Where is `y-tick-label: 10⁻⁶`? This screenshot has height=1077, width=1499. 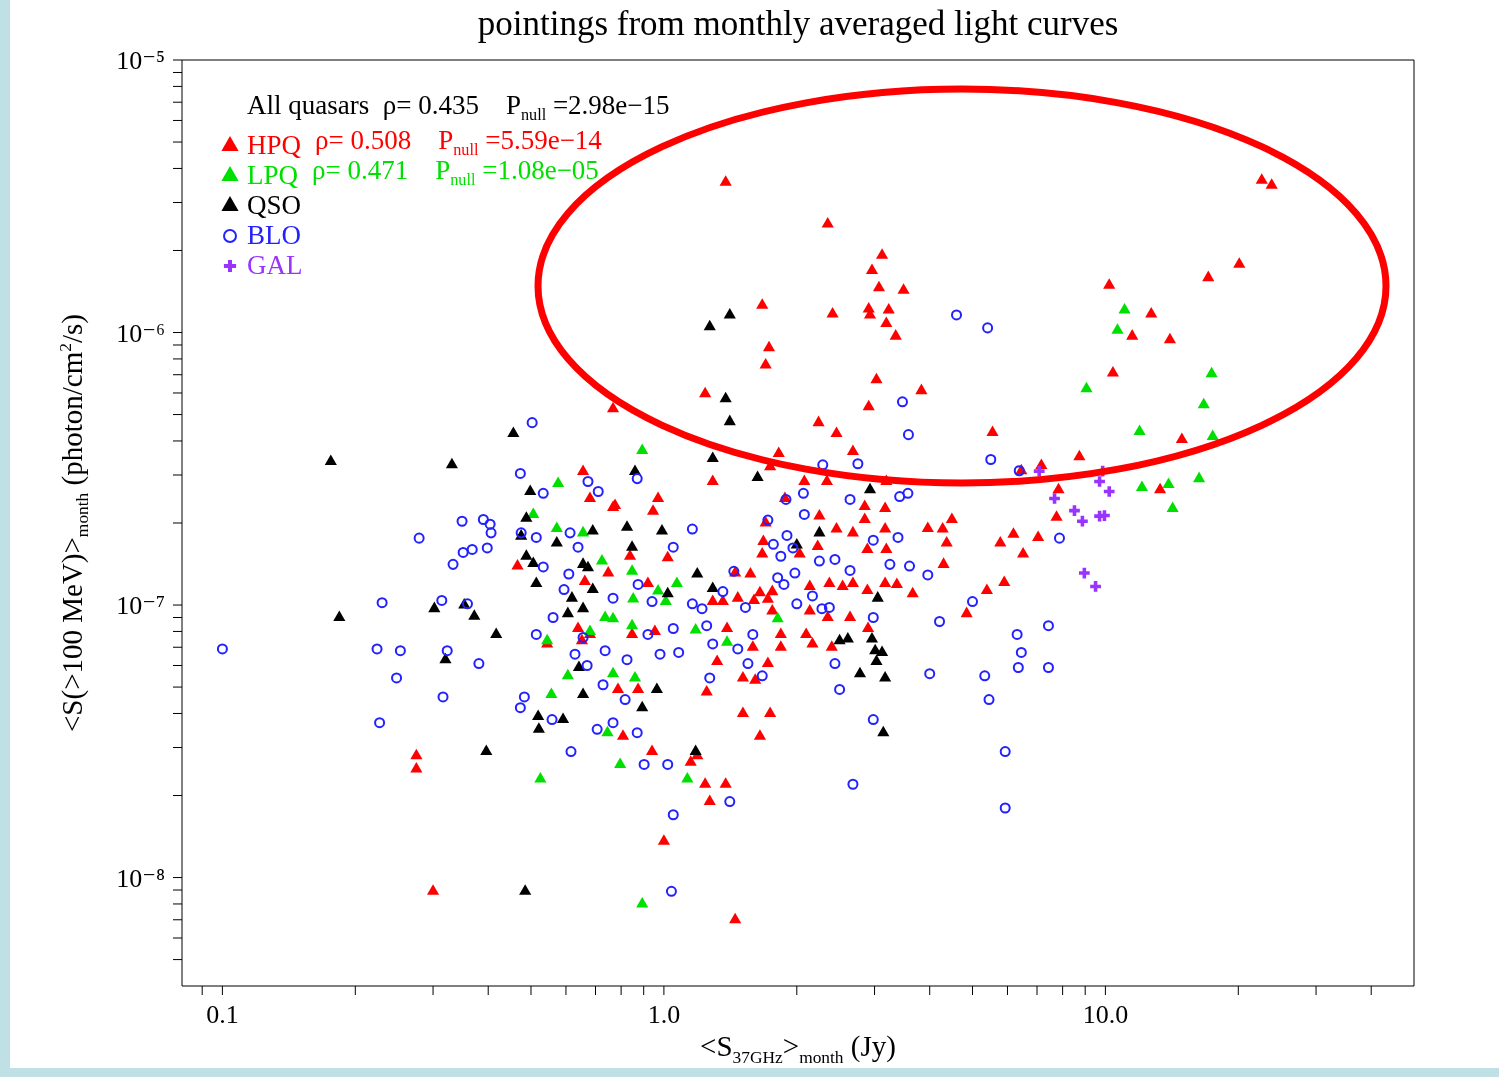
y-tick-label: 10⁻⁶ is located at coordinates (140, 333).